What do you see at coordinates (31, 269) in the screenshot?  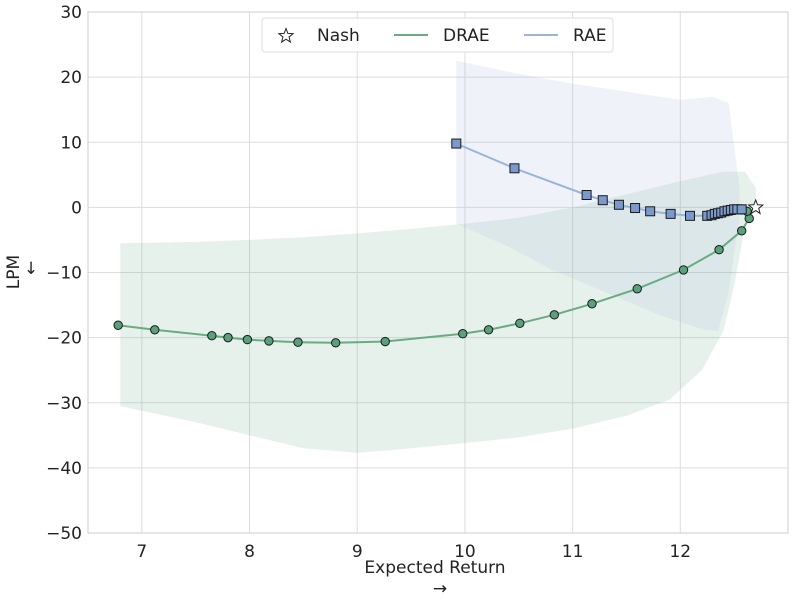 I see `y-axis-arrow: ↓` at bounding box center [31, 269].